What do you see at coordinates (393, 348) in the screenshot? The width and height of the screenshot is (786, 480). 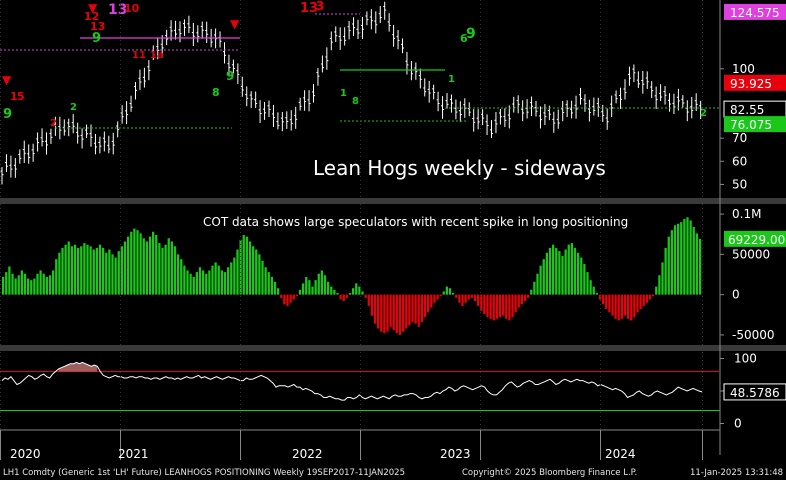 I see `panel-divider-bottom` at bounding box center [393, 348].